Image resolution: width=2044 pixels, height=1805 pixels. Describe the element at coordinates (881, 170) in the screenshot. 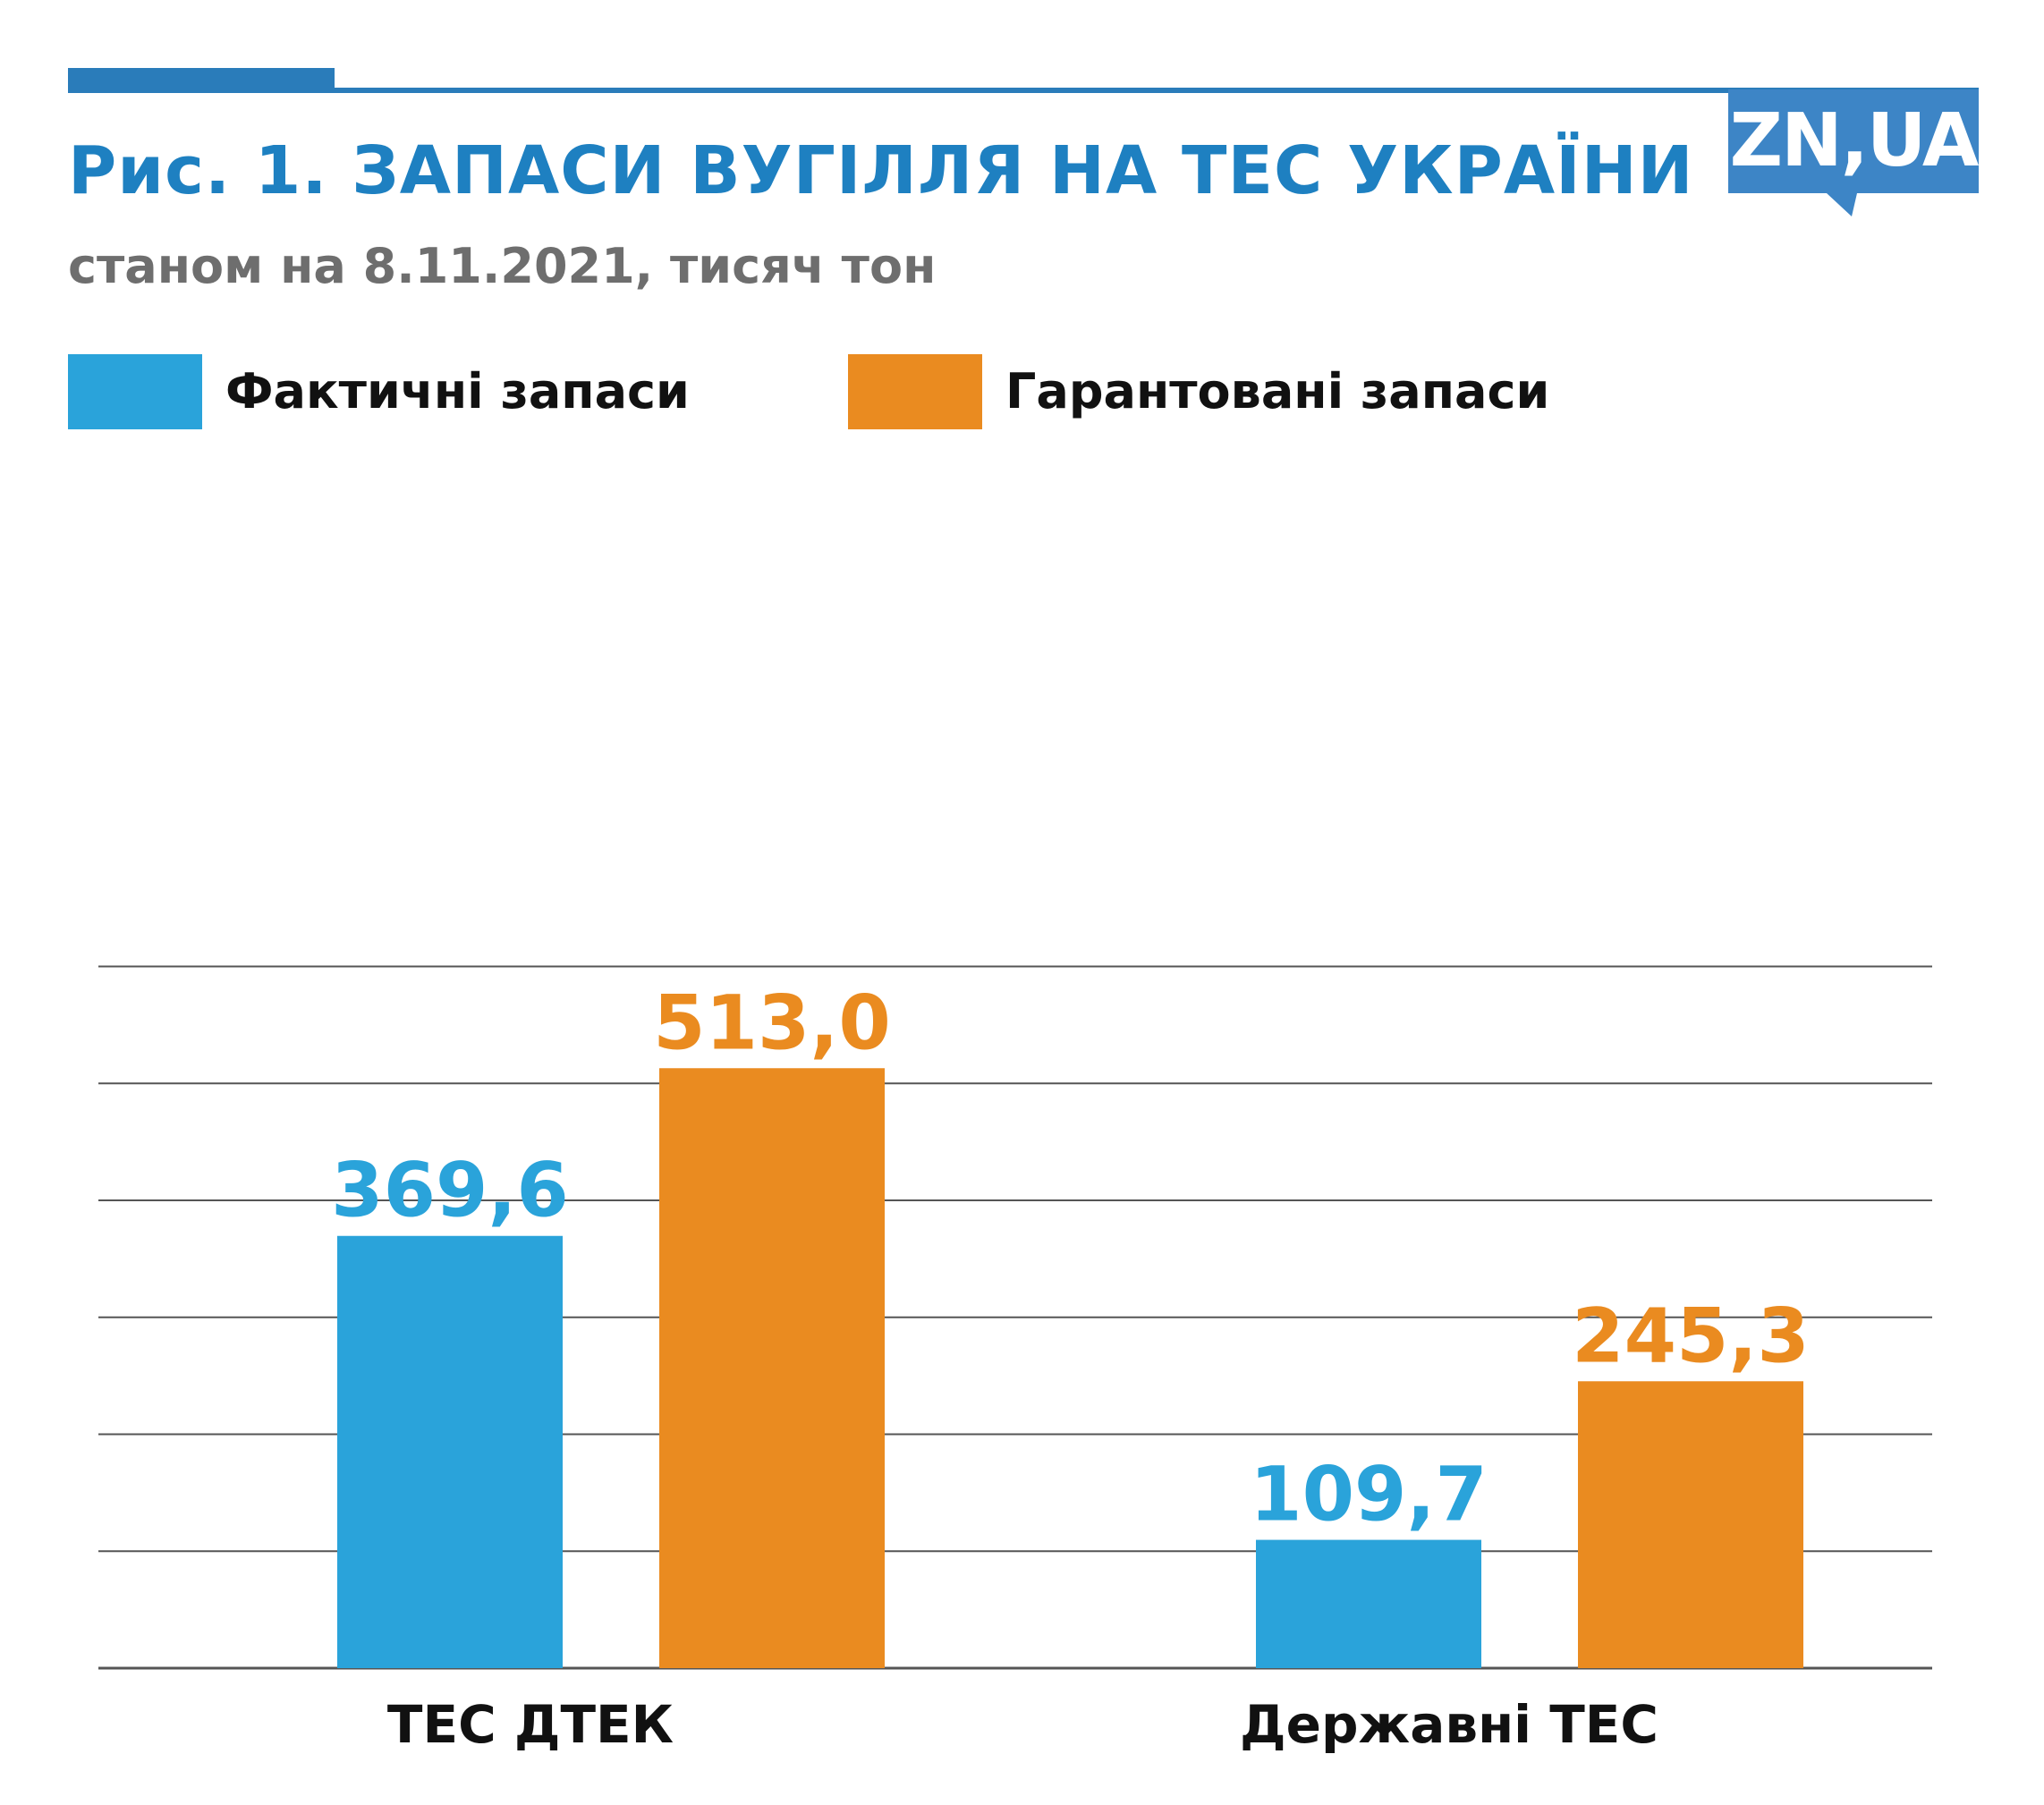

I see `chart-title: Рис. 1. ЗАПАСИ ВУГІЛЛЯ НА ТЕС УКРАЇНИ` at that location.